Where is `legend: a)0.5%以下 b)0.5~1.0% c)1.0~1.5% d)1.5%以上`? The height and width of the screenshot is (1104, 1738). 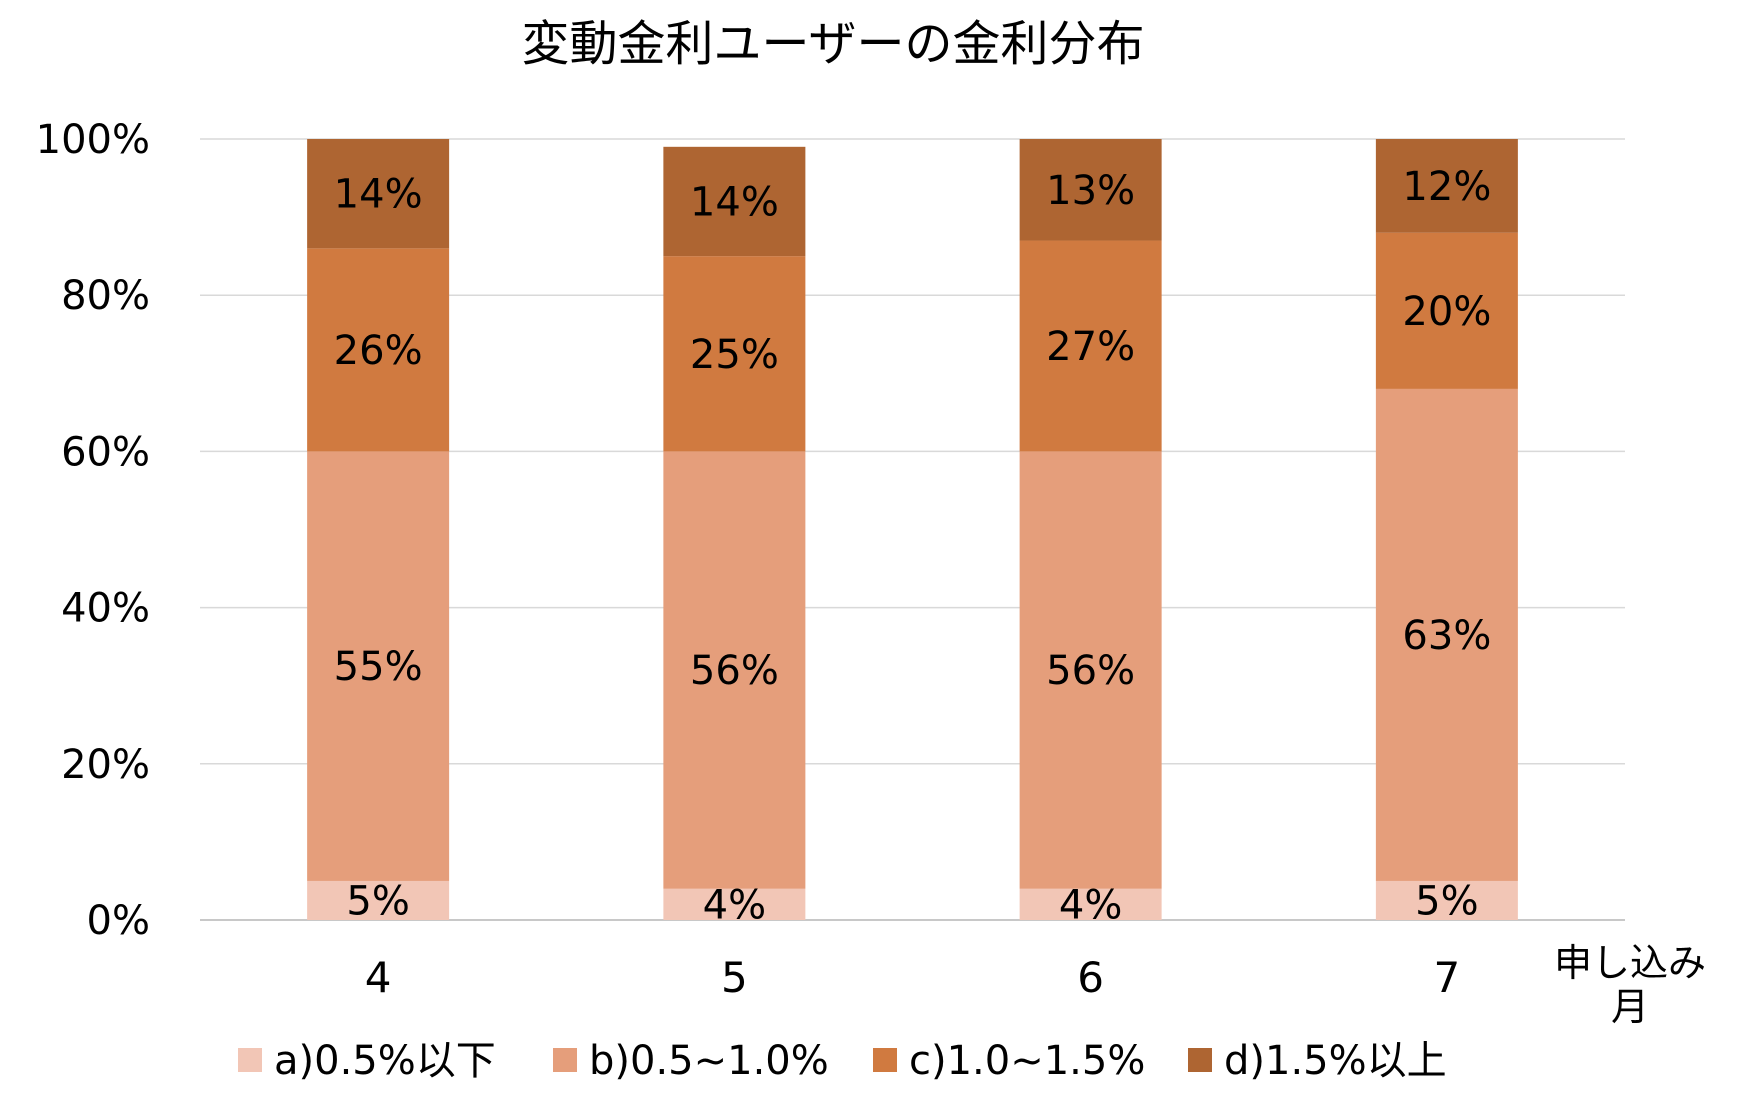
legend: a)0.5%以下 b)0.5~1.0% c)1.0~1.5% d)1.5%以上 is located at coordinates (842, 1061).